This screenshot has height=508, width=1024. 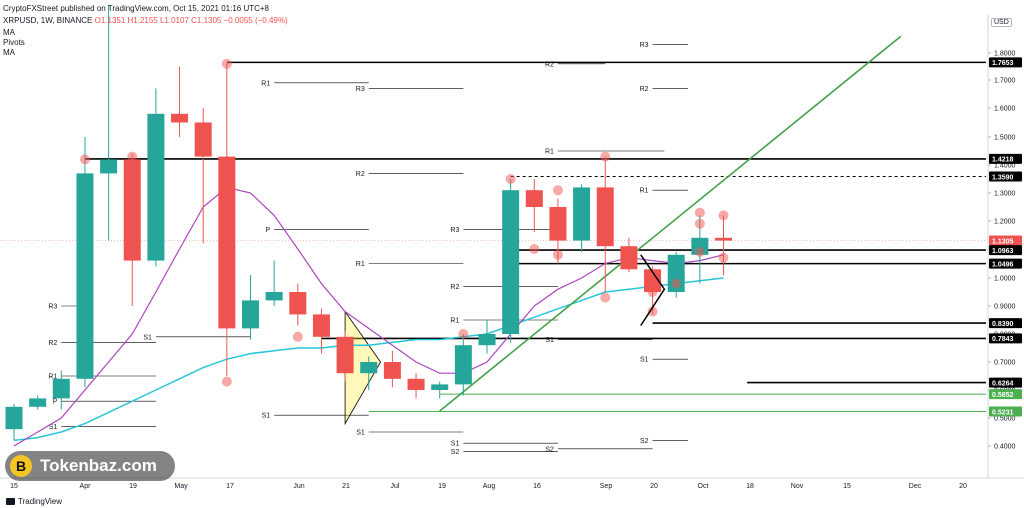 What do you see at coordinates (21, 466) in the screenshot?
I see `tokenbaz-logo-icon: B` at bounding box center [21, 466].